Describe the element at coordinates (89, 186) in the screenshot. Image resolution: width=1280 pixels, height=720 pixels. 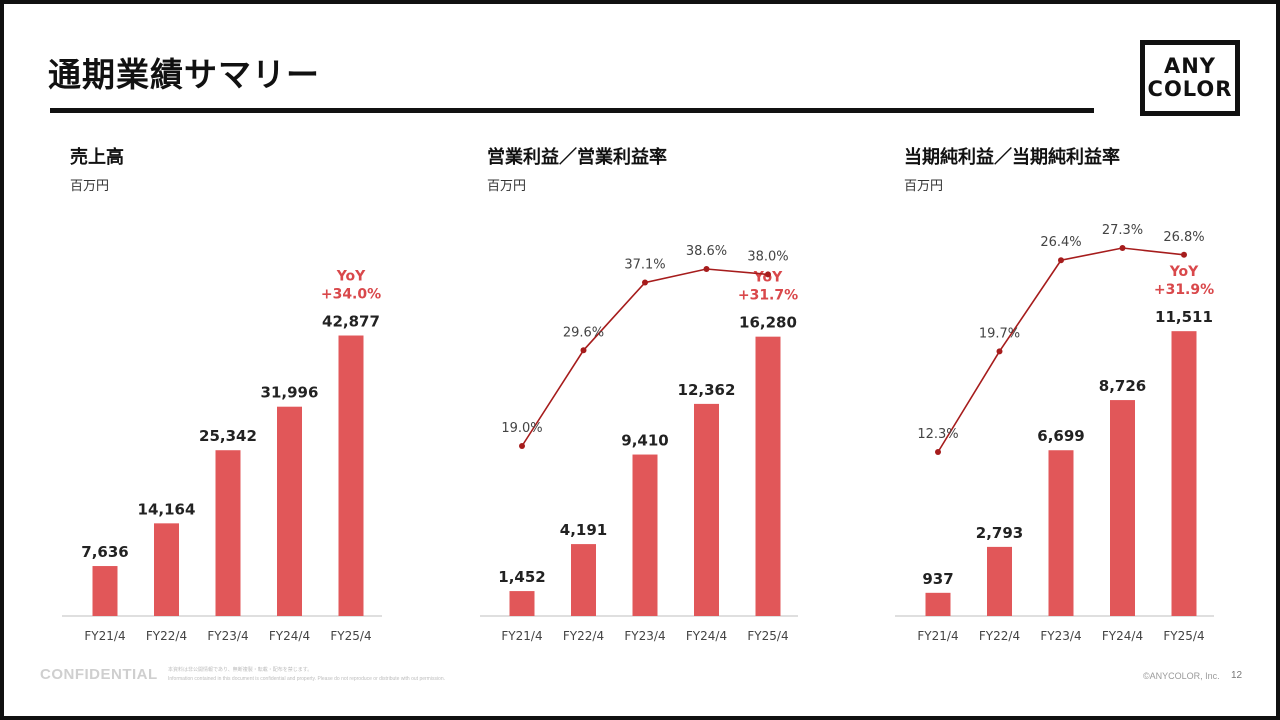
I see `chart-1-unit: 百万円` at that location.